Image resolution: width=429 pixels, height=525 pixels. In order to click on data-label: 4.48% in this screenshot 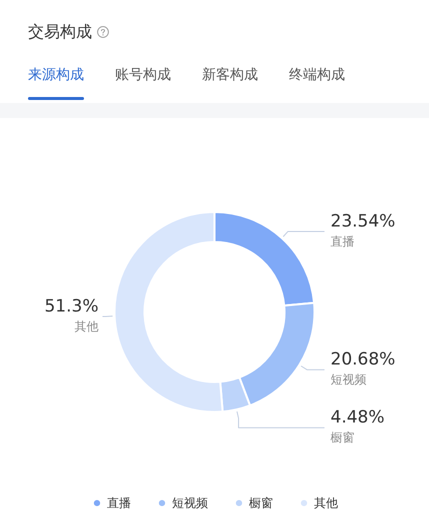, I will do `click(357, 418)`.